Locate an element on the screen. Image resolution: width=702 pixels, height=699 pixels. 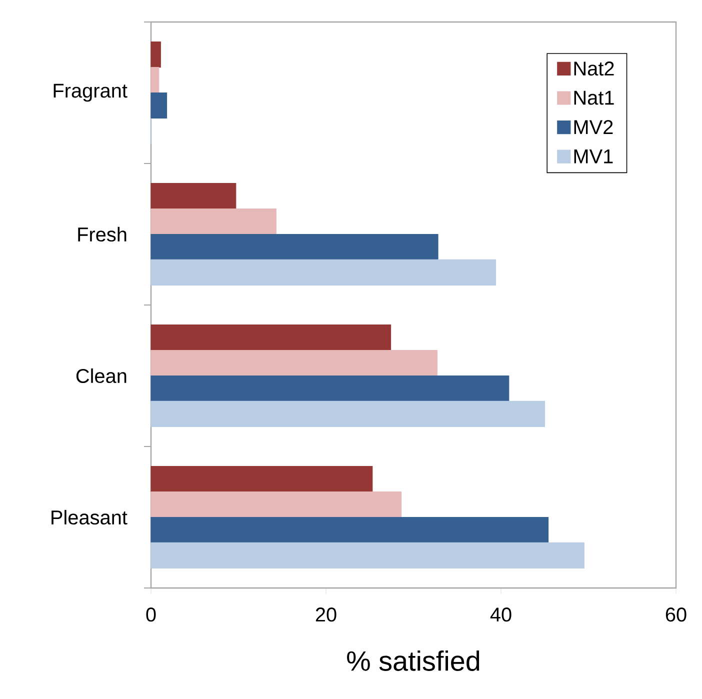
y-tick-label: Fragrant is located at coordinates (91, 93).